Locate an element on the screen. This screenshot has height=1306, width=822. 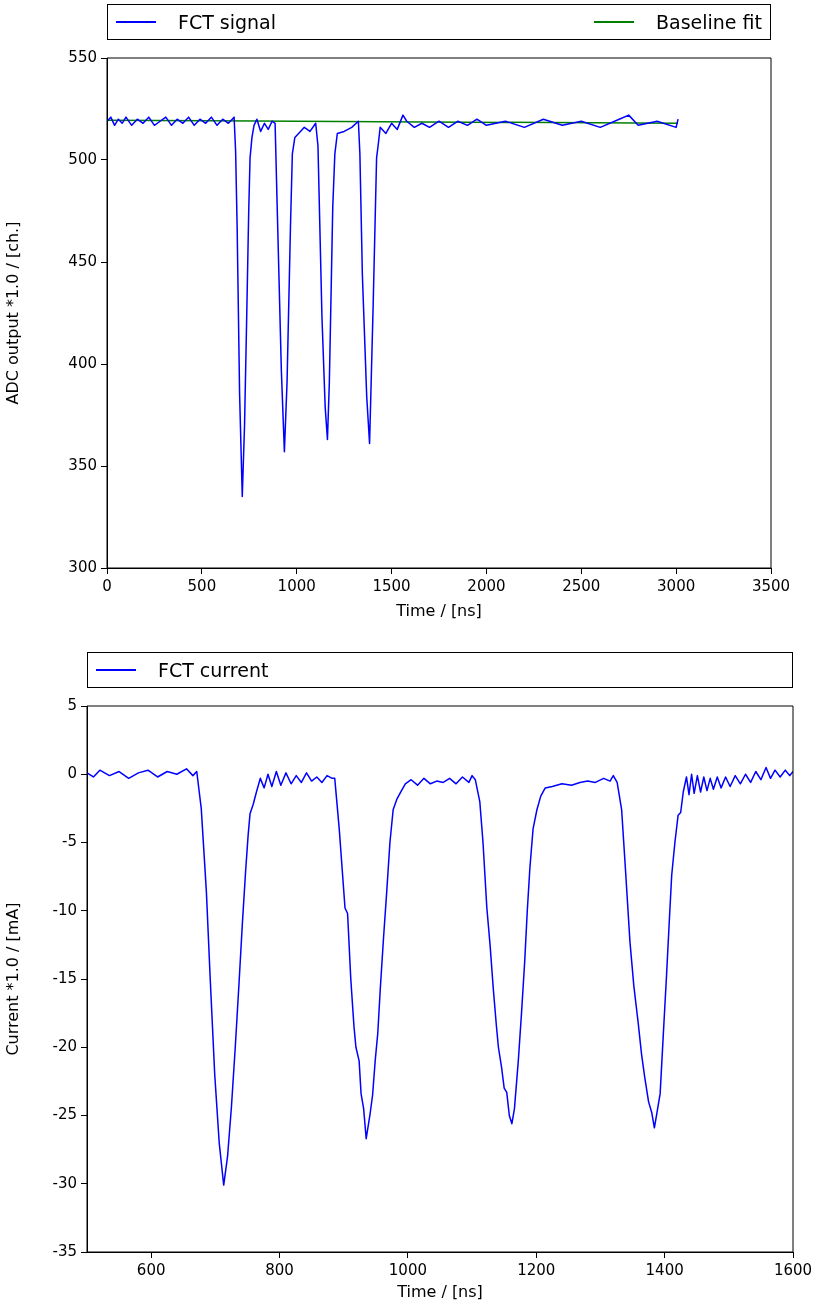
y-tick-label: -25 is located at coordinates (64, 1114).